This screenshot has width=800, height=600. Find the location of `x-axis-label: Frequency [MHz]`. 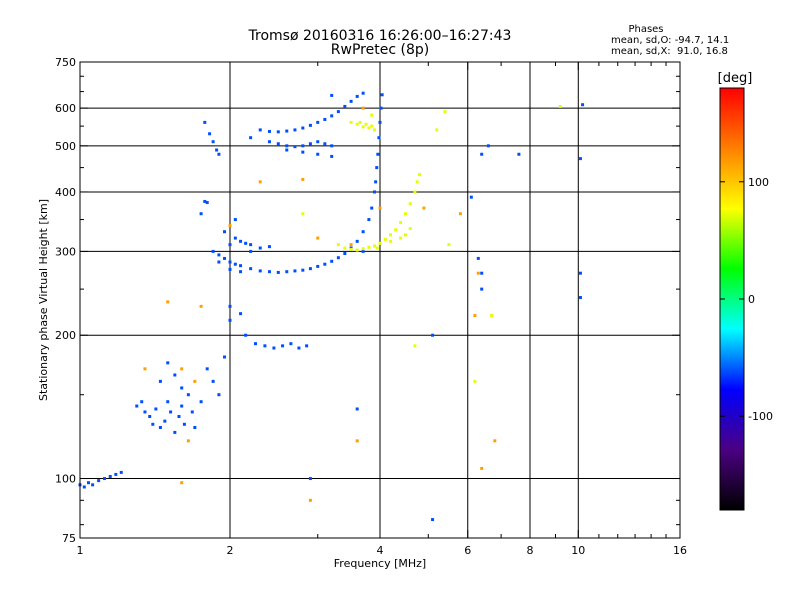

x-axis-label: Frequency [MHz] is located at coordinates (380, 563).